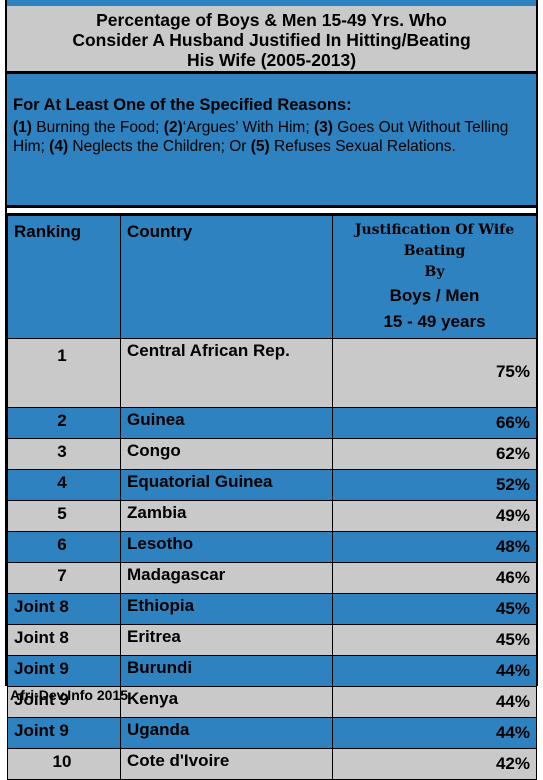 The height and width of the screenshot is (780, 543). What do you see at coordinates (226, 702) in the screenshot?
I see `country-cell: Kenya` at bounding box center [226, 702].